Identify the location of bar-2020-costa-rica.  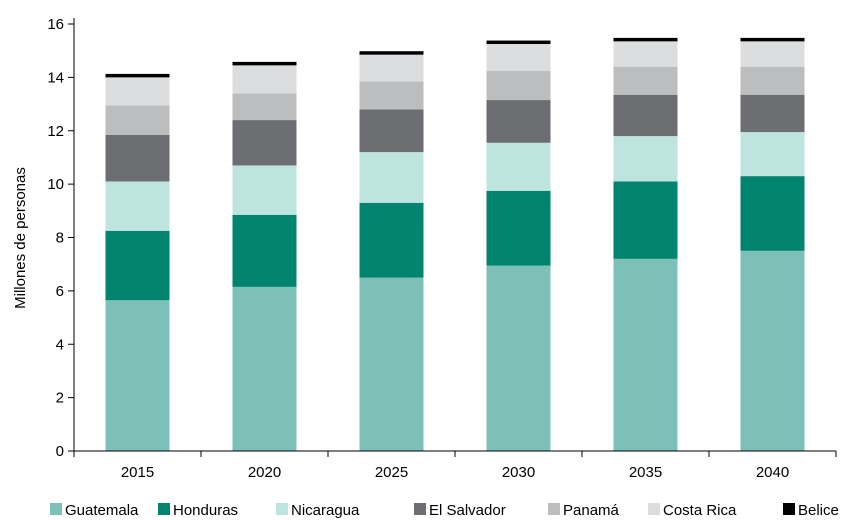
(264, 79).